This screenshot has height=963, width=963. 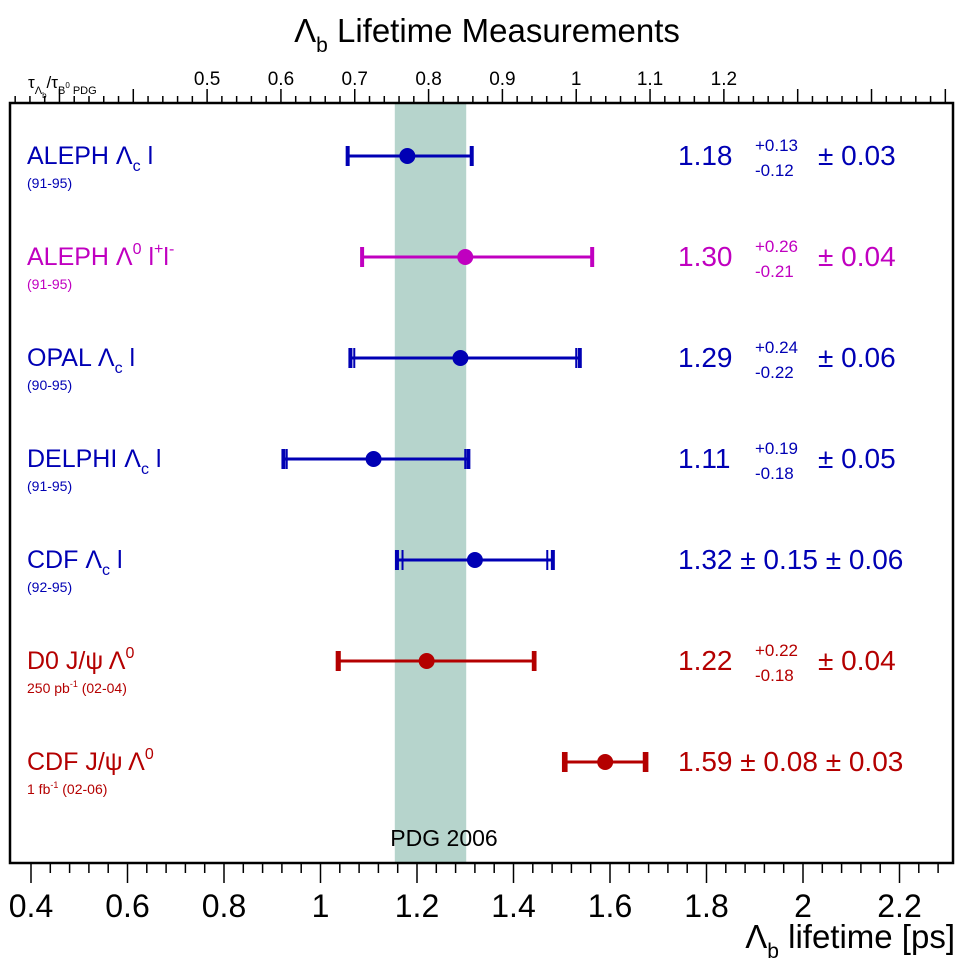 What do you see at coordinates (790, 761) in the screenshot?
I see `value-expression: 1.59 ± 0.08 ± 0.03` at bounding box center [790, 761].